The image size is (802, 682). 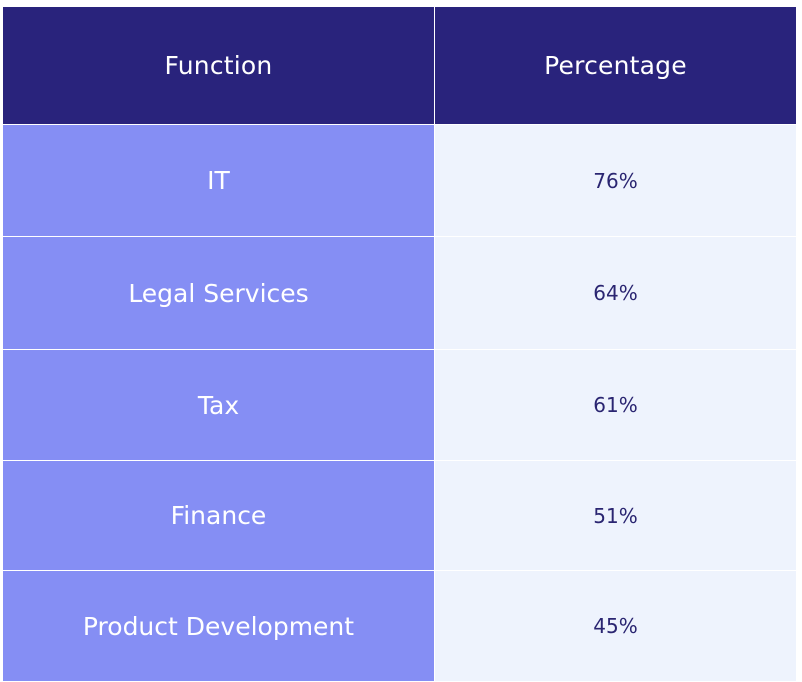 What do you see at coordinates (615, 65) in the screenshot?
I see `header-percentage: Percentage` at bounding box center [615, 65].